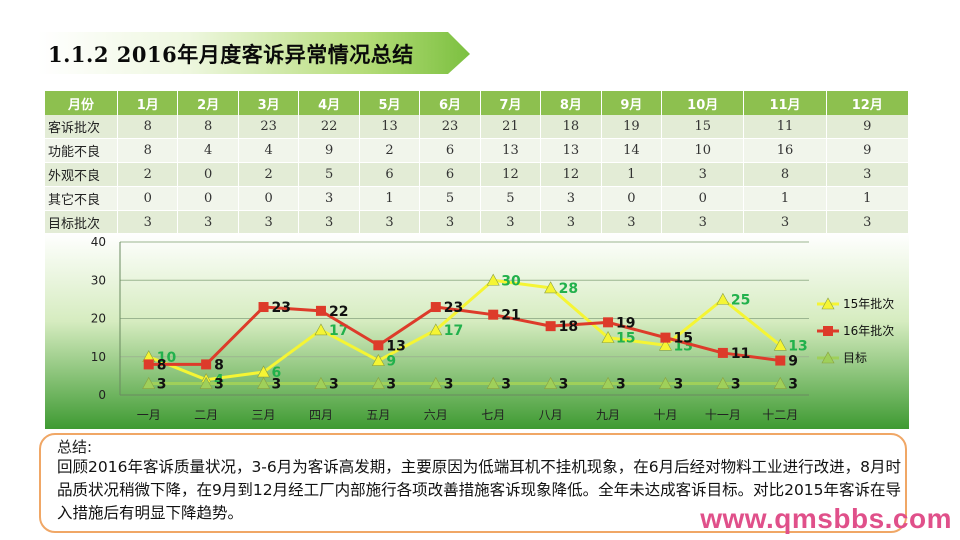 This screenshot has height=540, width=960. Describe the element at coordinates (338, 312) in the screenshot. I see `data-label: 22` at that location.